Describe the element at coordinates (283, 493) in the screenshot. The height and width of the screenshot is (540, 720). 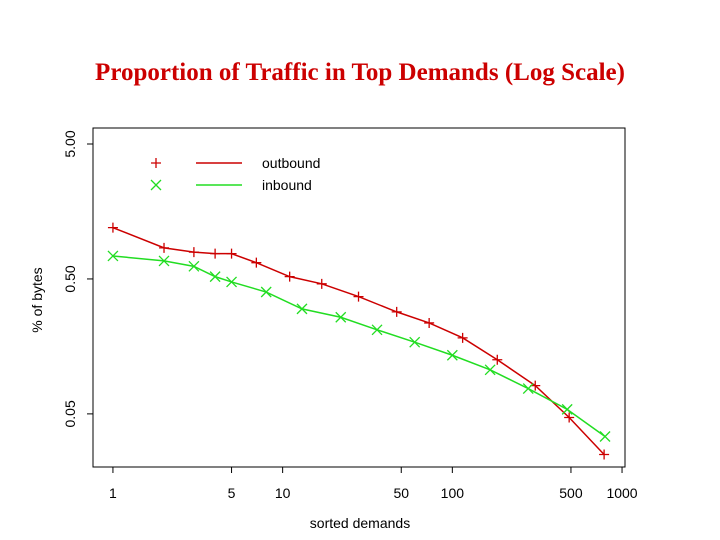
I see `x-tick-label: 10` at that location.